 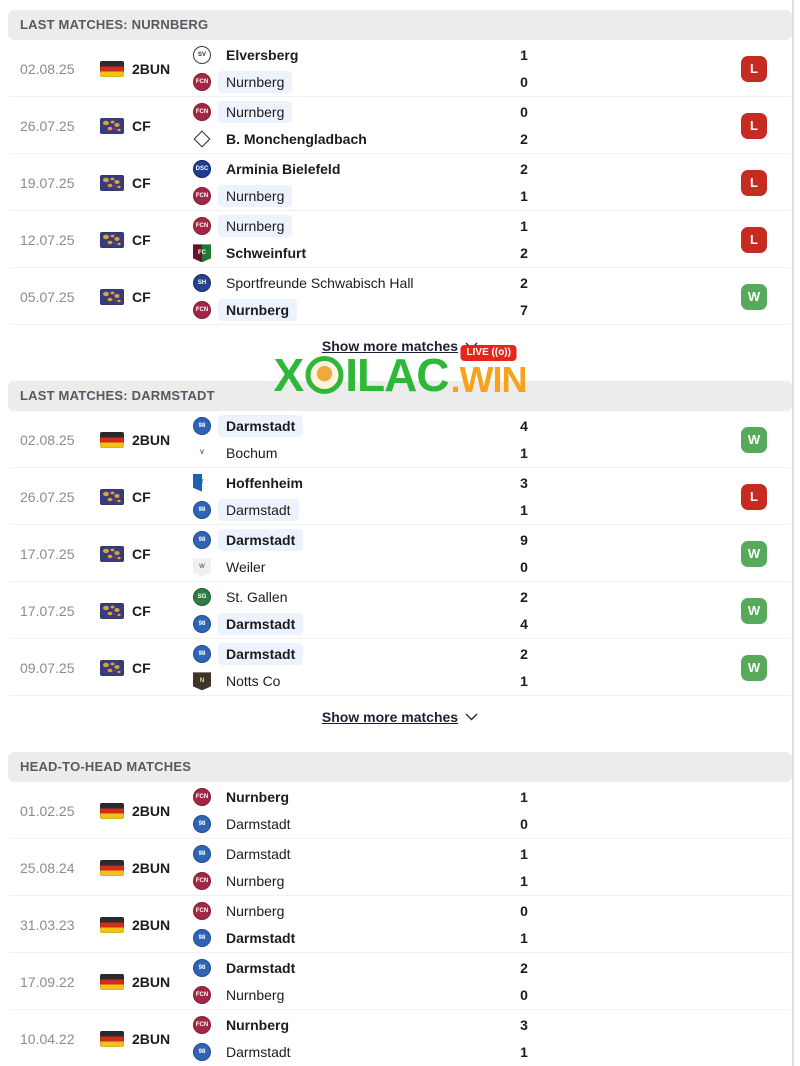 I want to click on team-name: St. Gallen, so click(x=257, y=596).